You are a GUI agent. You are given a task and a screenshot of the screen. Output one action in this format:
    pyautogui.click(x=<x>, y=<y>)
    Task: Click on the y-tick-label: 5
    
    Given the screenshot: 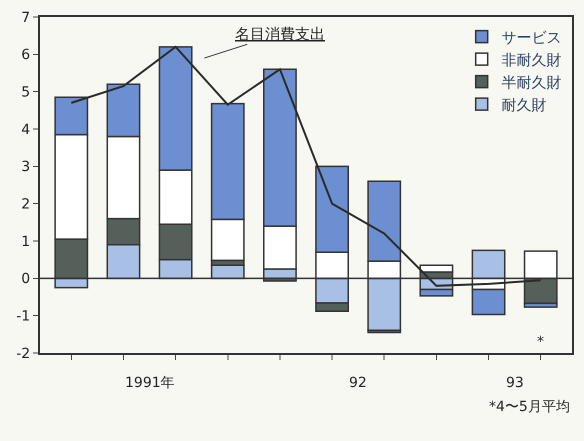 What is the action you would take?
    pyautogui.click(x=25, y=92)
    